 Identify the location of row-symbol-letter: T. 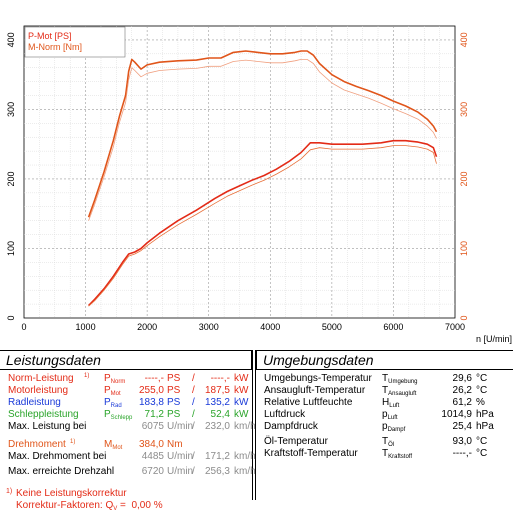
(385, 453).